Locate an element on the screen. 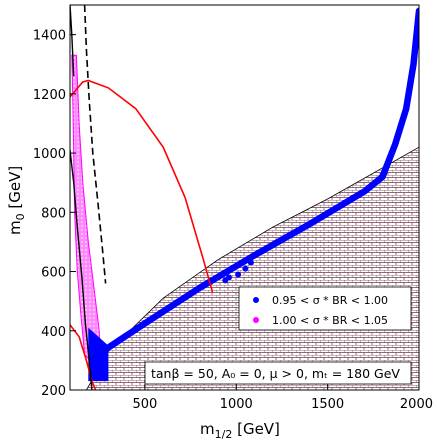 This screenshot has height=443, width=437. legend-label-1: 1.00 < σ * BR < 1.05 is located at coordinates (330, 320).